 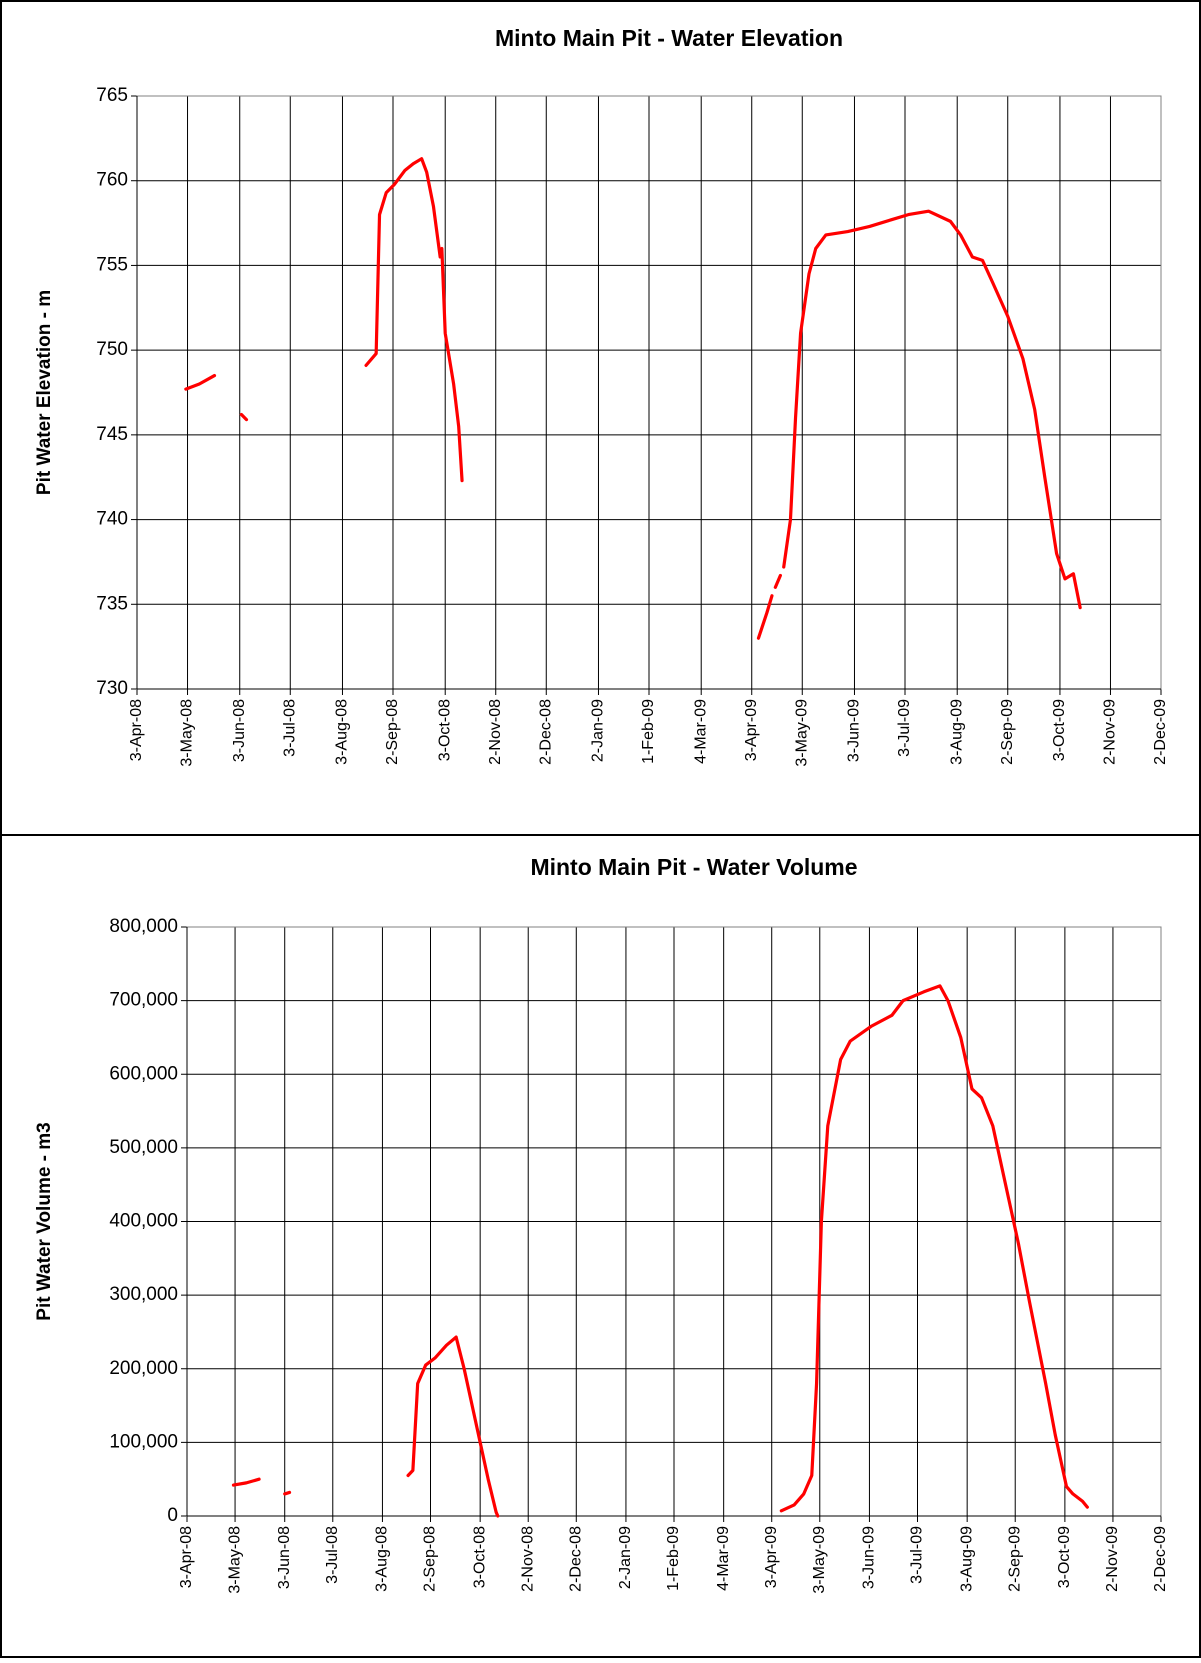 I want to click on y-tick-label: 700,000, so click(x=143, y=1000).